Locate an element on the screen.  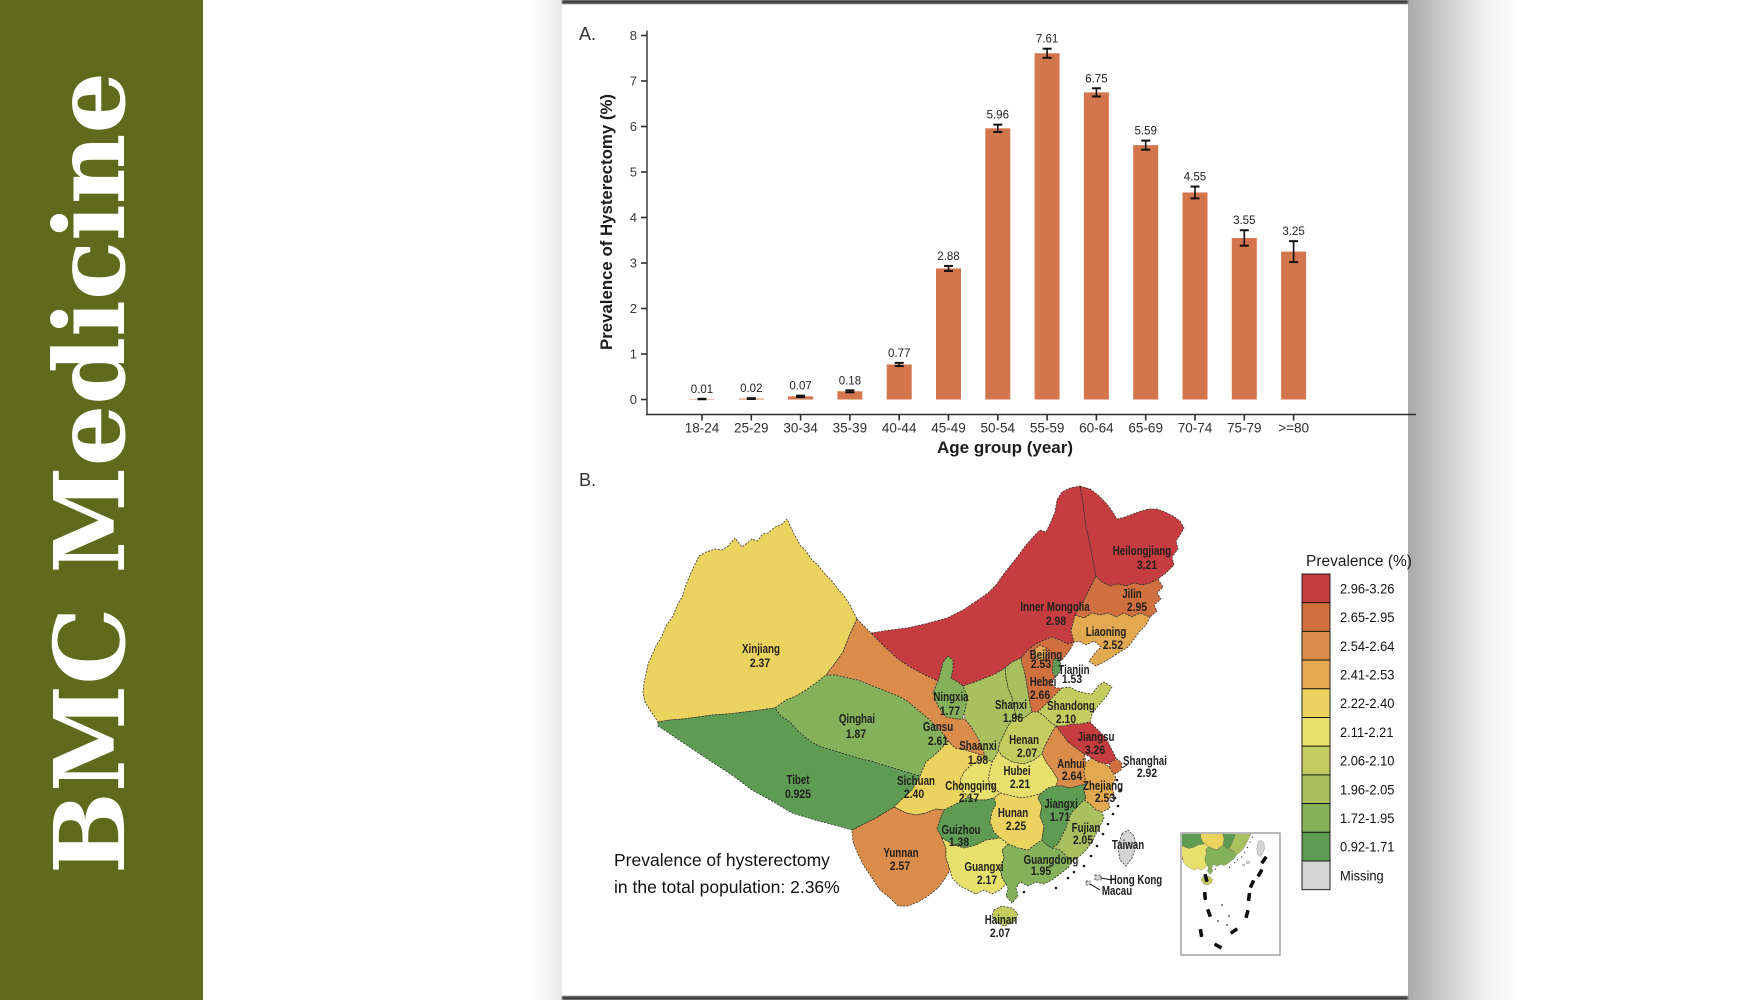
province-taiwan is located at coordinates (1127, 848).